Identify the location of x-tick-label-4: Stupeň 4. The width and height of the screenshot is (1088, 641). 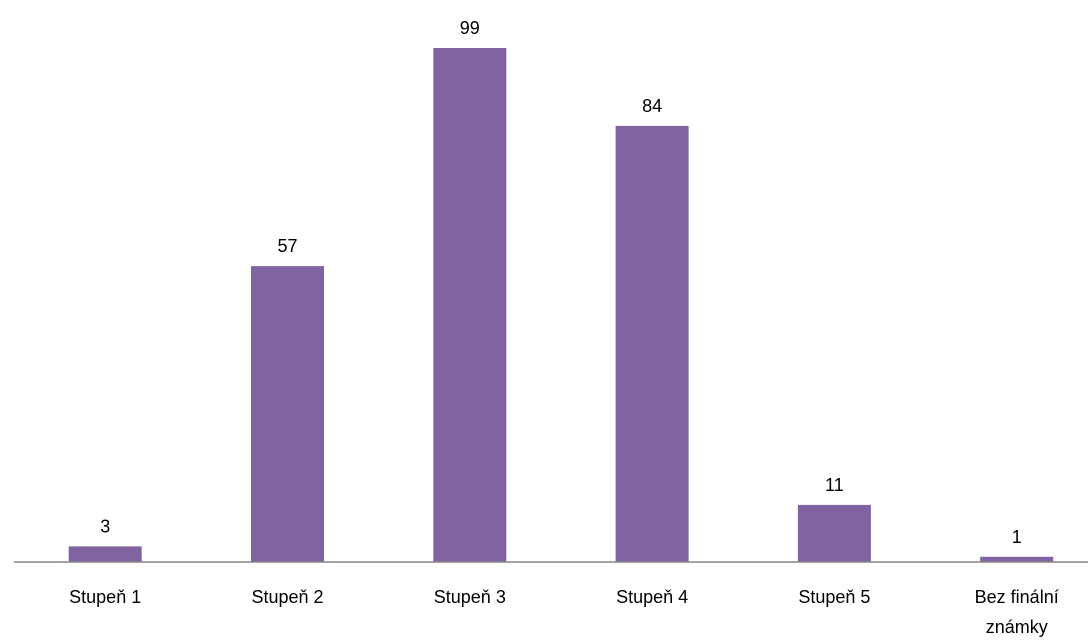
(652, 597).